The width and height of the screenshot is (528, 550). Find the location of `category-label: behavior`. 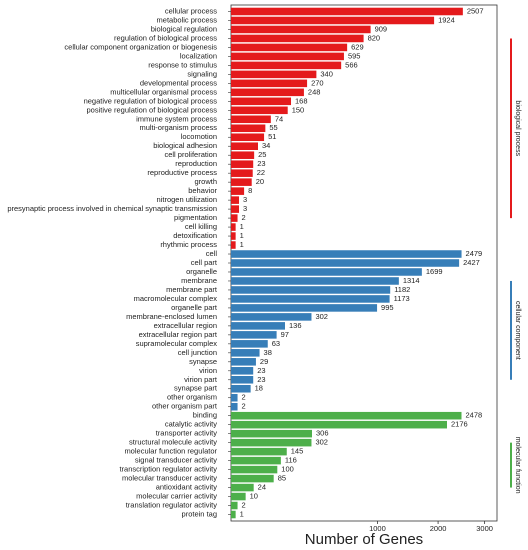

category-label: behavior is located at coordinates (202, 190).